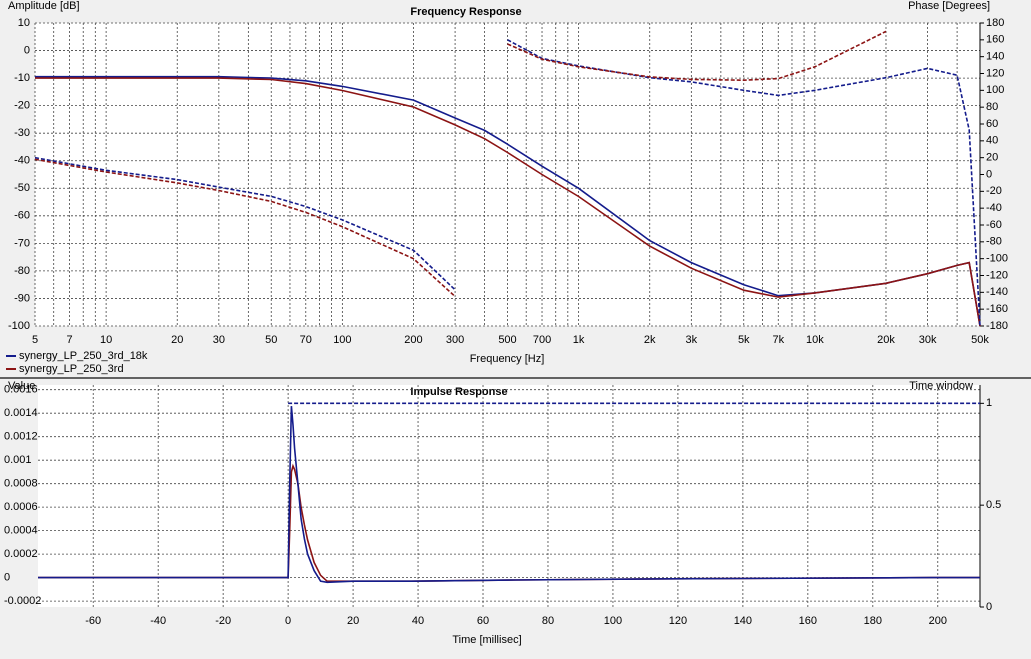  I want to click on y-tick-label: 0.001, so click(18, 460).